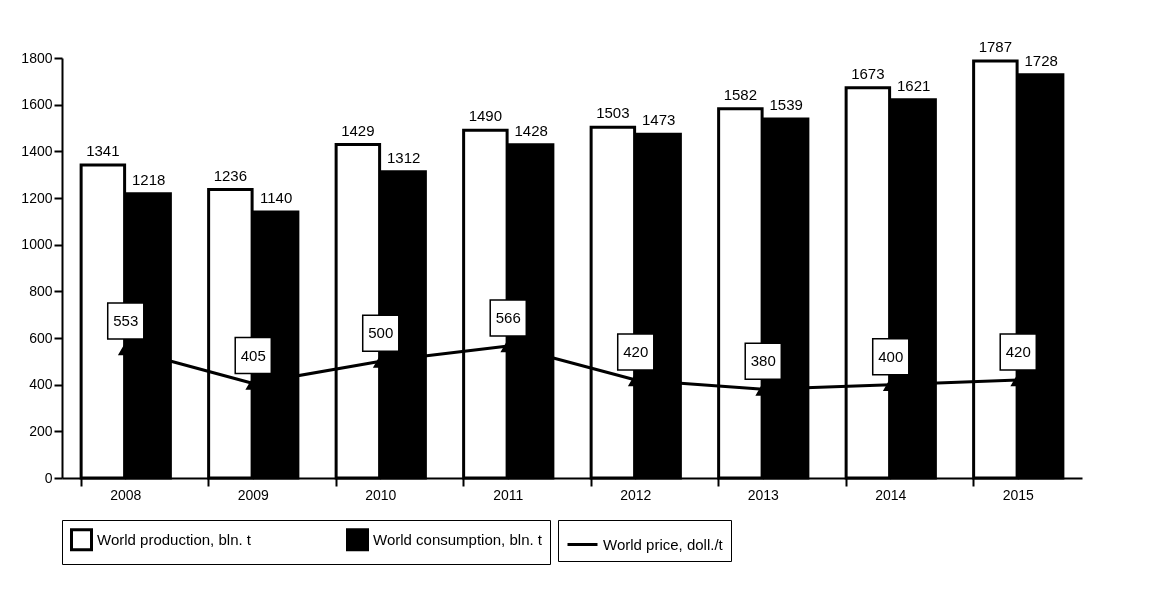  I want to click on y-tick-label: 600, so click(41, 337).